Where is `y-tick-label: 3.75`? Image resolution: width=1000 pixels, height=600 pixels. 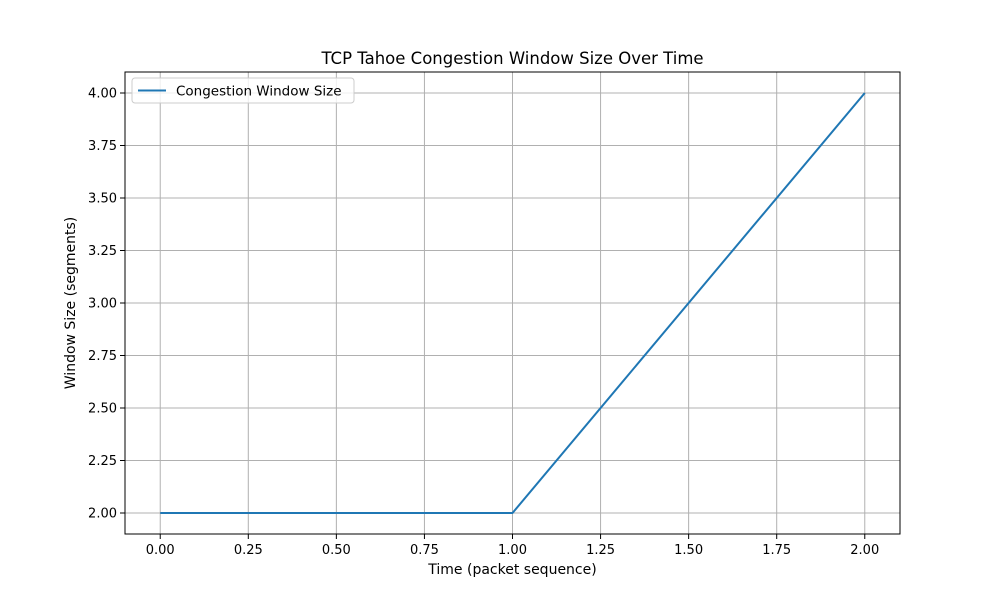
y-tick-label: 3.75 is located at coordinates (102, 146).